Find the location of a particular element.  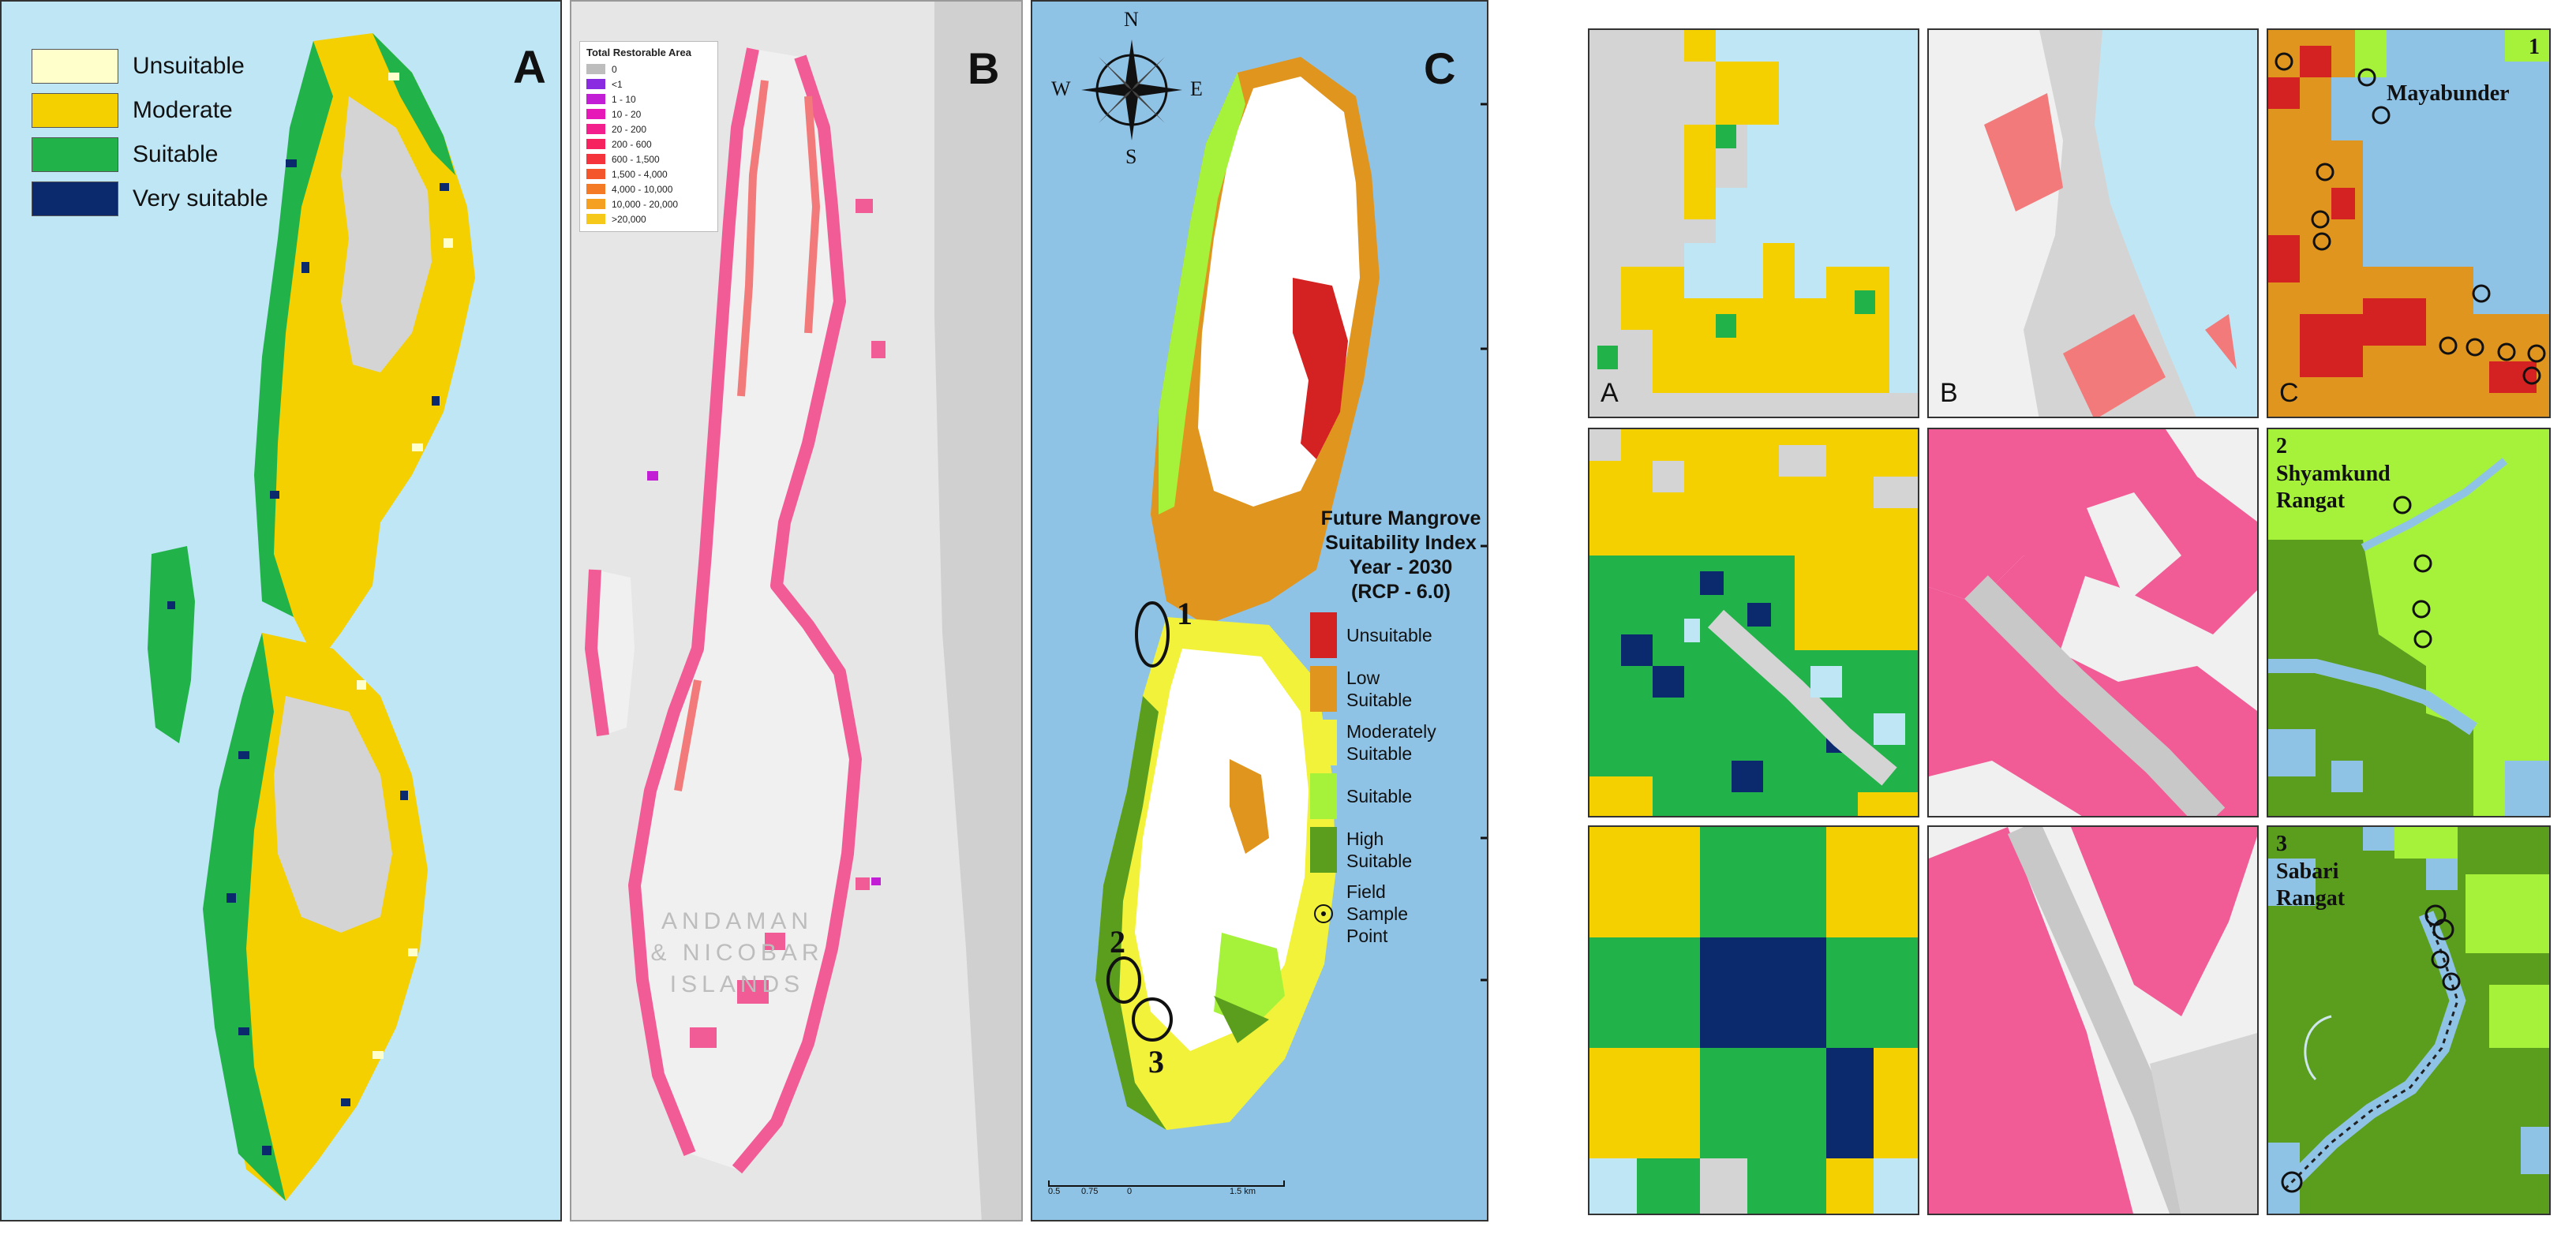

compass-e: E is located at coordinates (1196, 88).